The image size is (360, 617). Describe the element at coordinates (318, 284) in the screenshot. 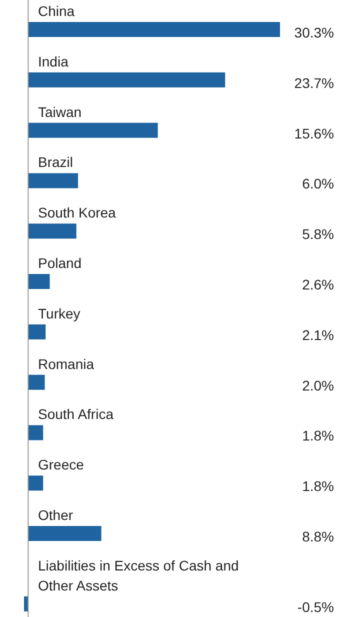

I see `data-label: 2.6%` at that location.